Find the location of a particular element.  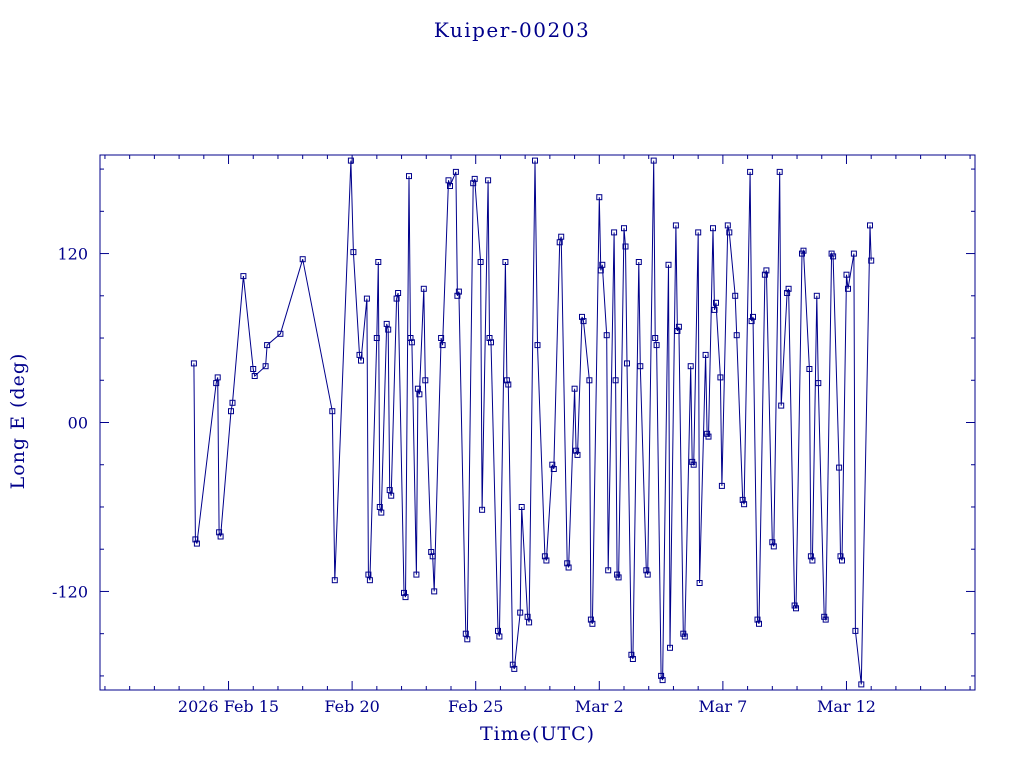

x-axis-label: Time(UTC) is located at coordinates (537, 734).